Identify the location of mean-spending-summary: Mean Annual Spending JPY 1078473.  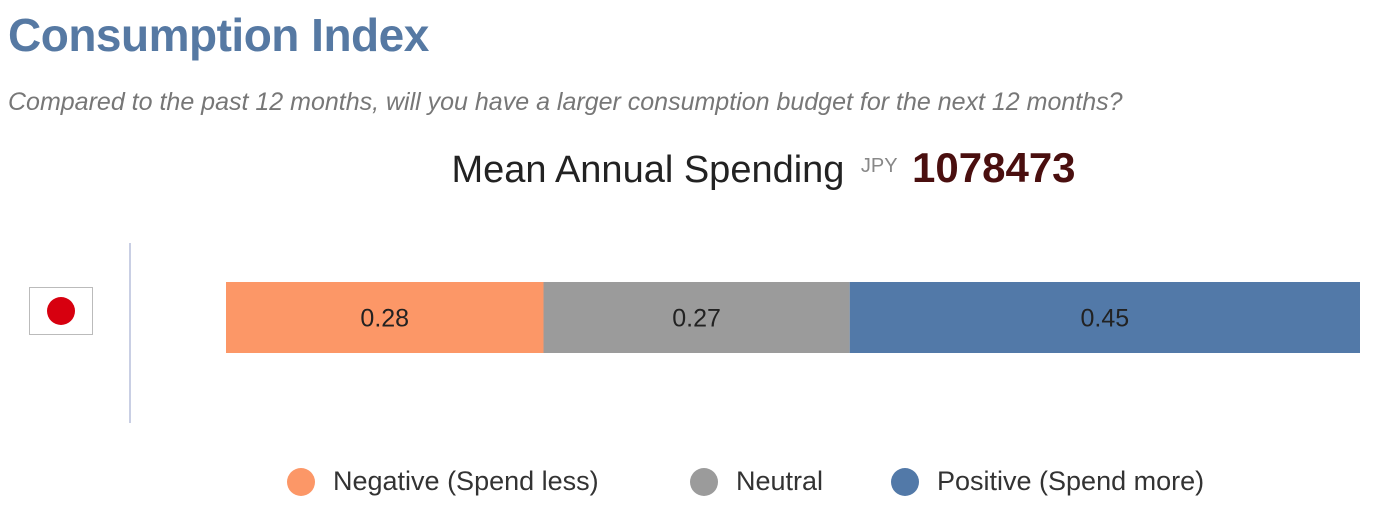
(688, 168).